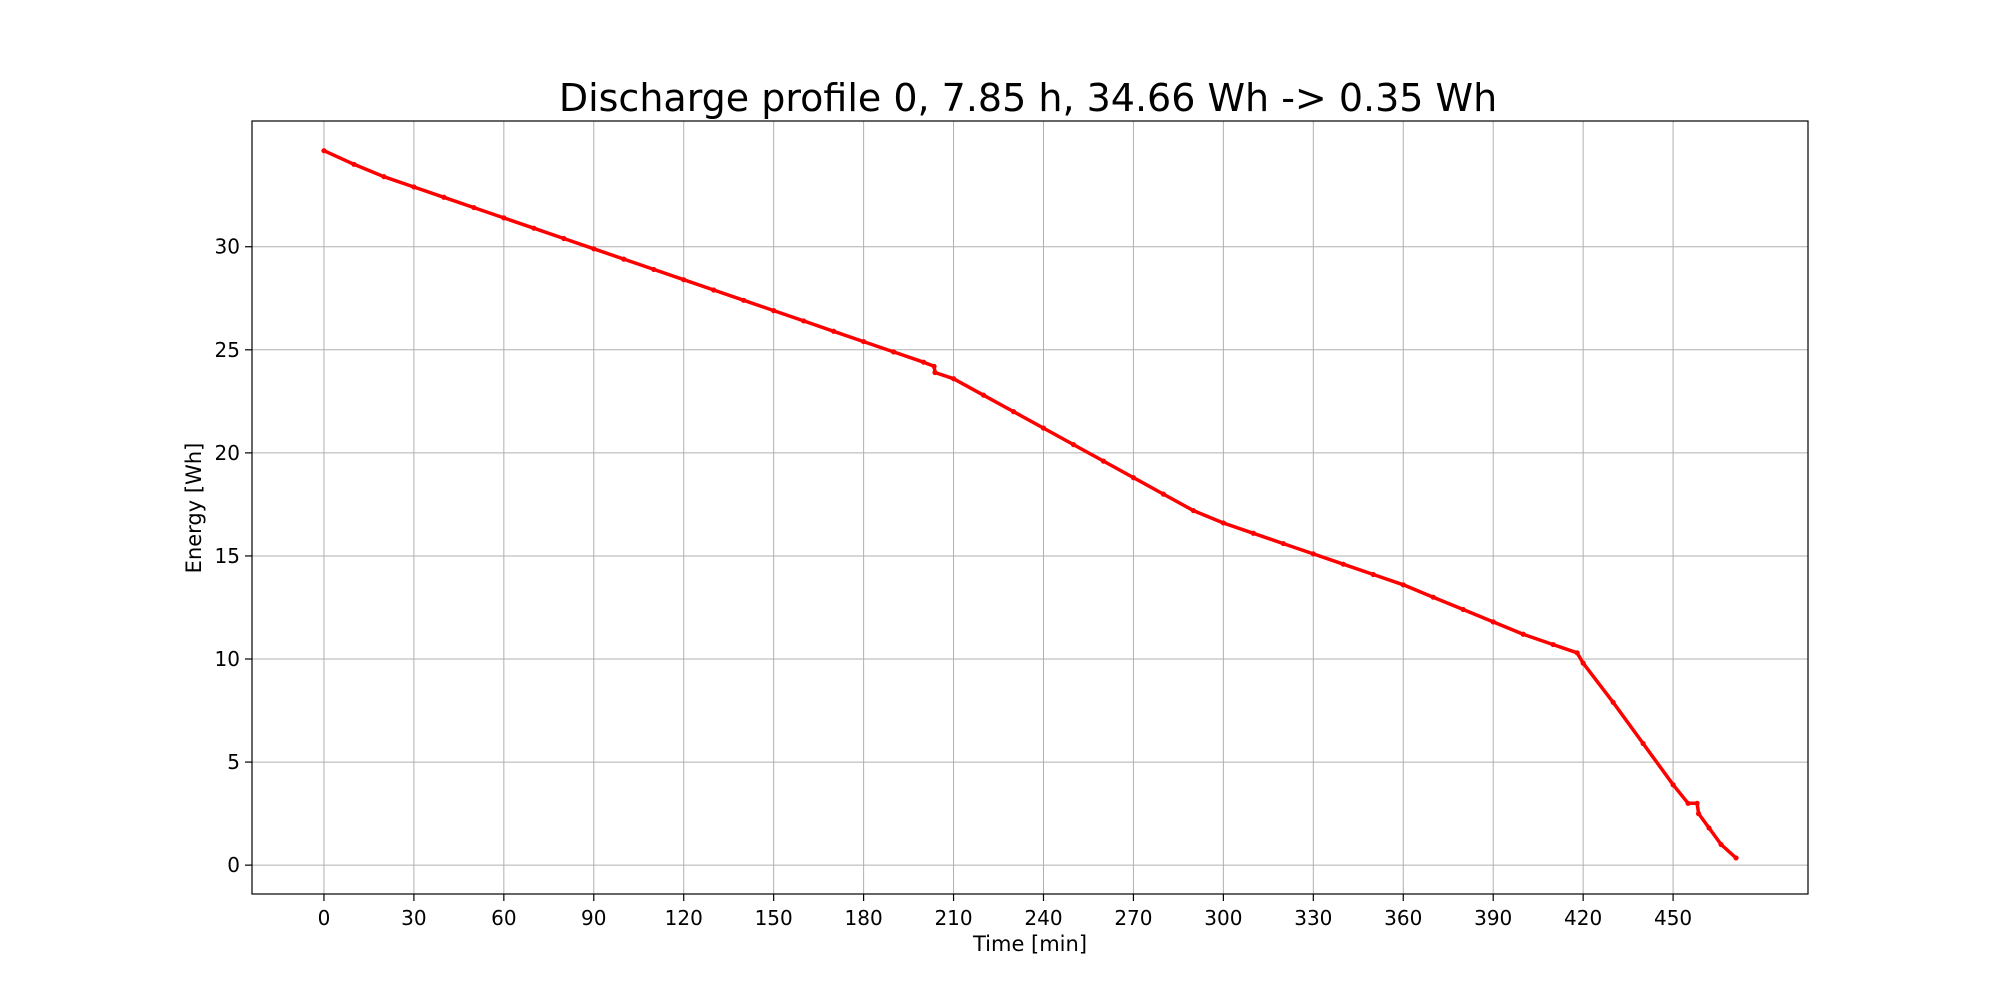 The width and height of the screenshot is (2000, 1000). What do you see at coordinates (233, 762) in the screenshot?
I see `y-tick-label: 5` at bounding box center [233, 762].